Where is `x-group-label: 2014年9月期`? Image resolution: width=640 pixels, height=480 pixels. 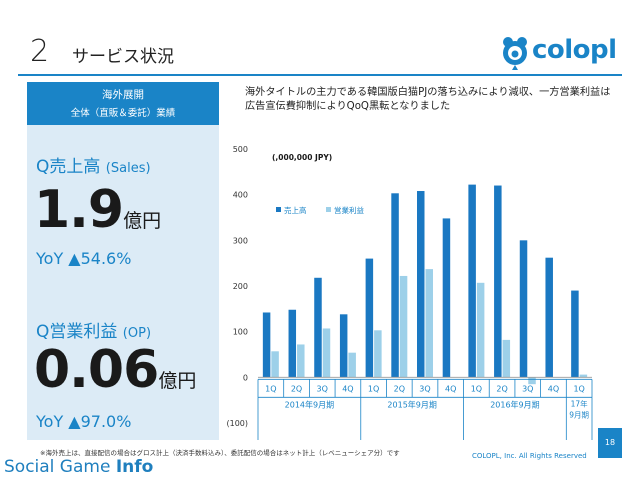 x-group-label: 2014年9月期 is located at coordinates (309, 404).